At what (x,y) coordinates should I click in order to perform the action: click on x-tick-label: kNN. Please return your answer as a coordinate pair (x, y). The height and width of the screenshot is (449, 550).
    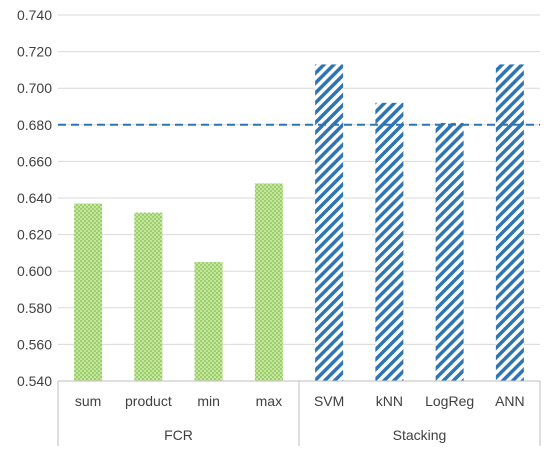
    Looking at the image, I should click on (389, 401).